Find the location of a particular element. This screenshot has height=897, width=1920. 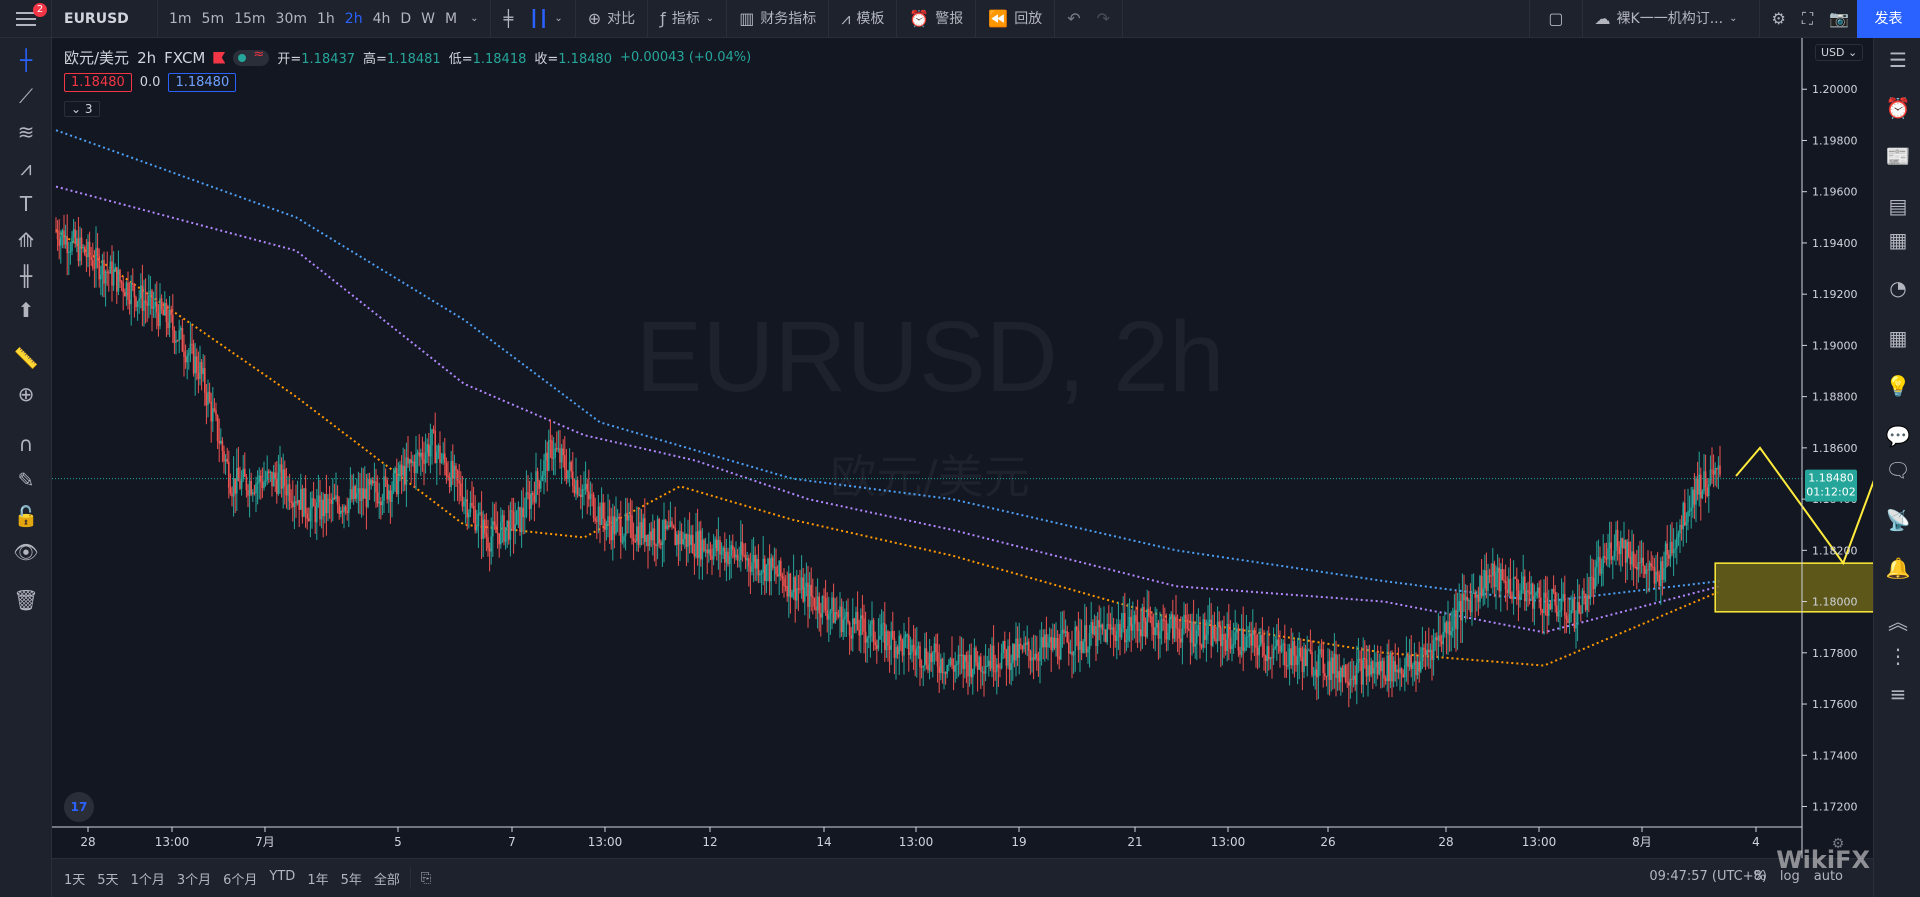

tradingview-logo-icon: 17 is located at coordinates (79, 807).